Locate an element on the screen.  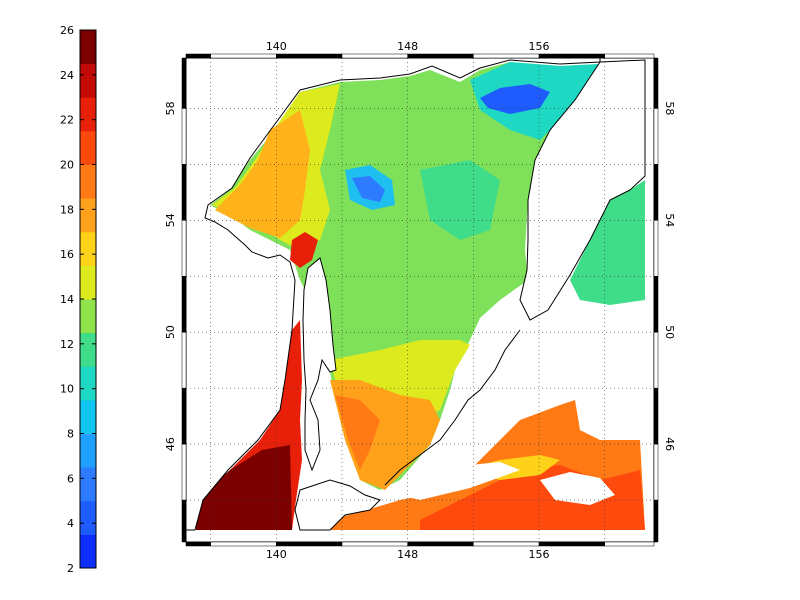
lat-tick-label-left: 46 is located at coordinates (170, 444).